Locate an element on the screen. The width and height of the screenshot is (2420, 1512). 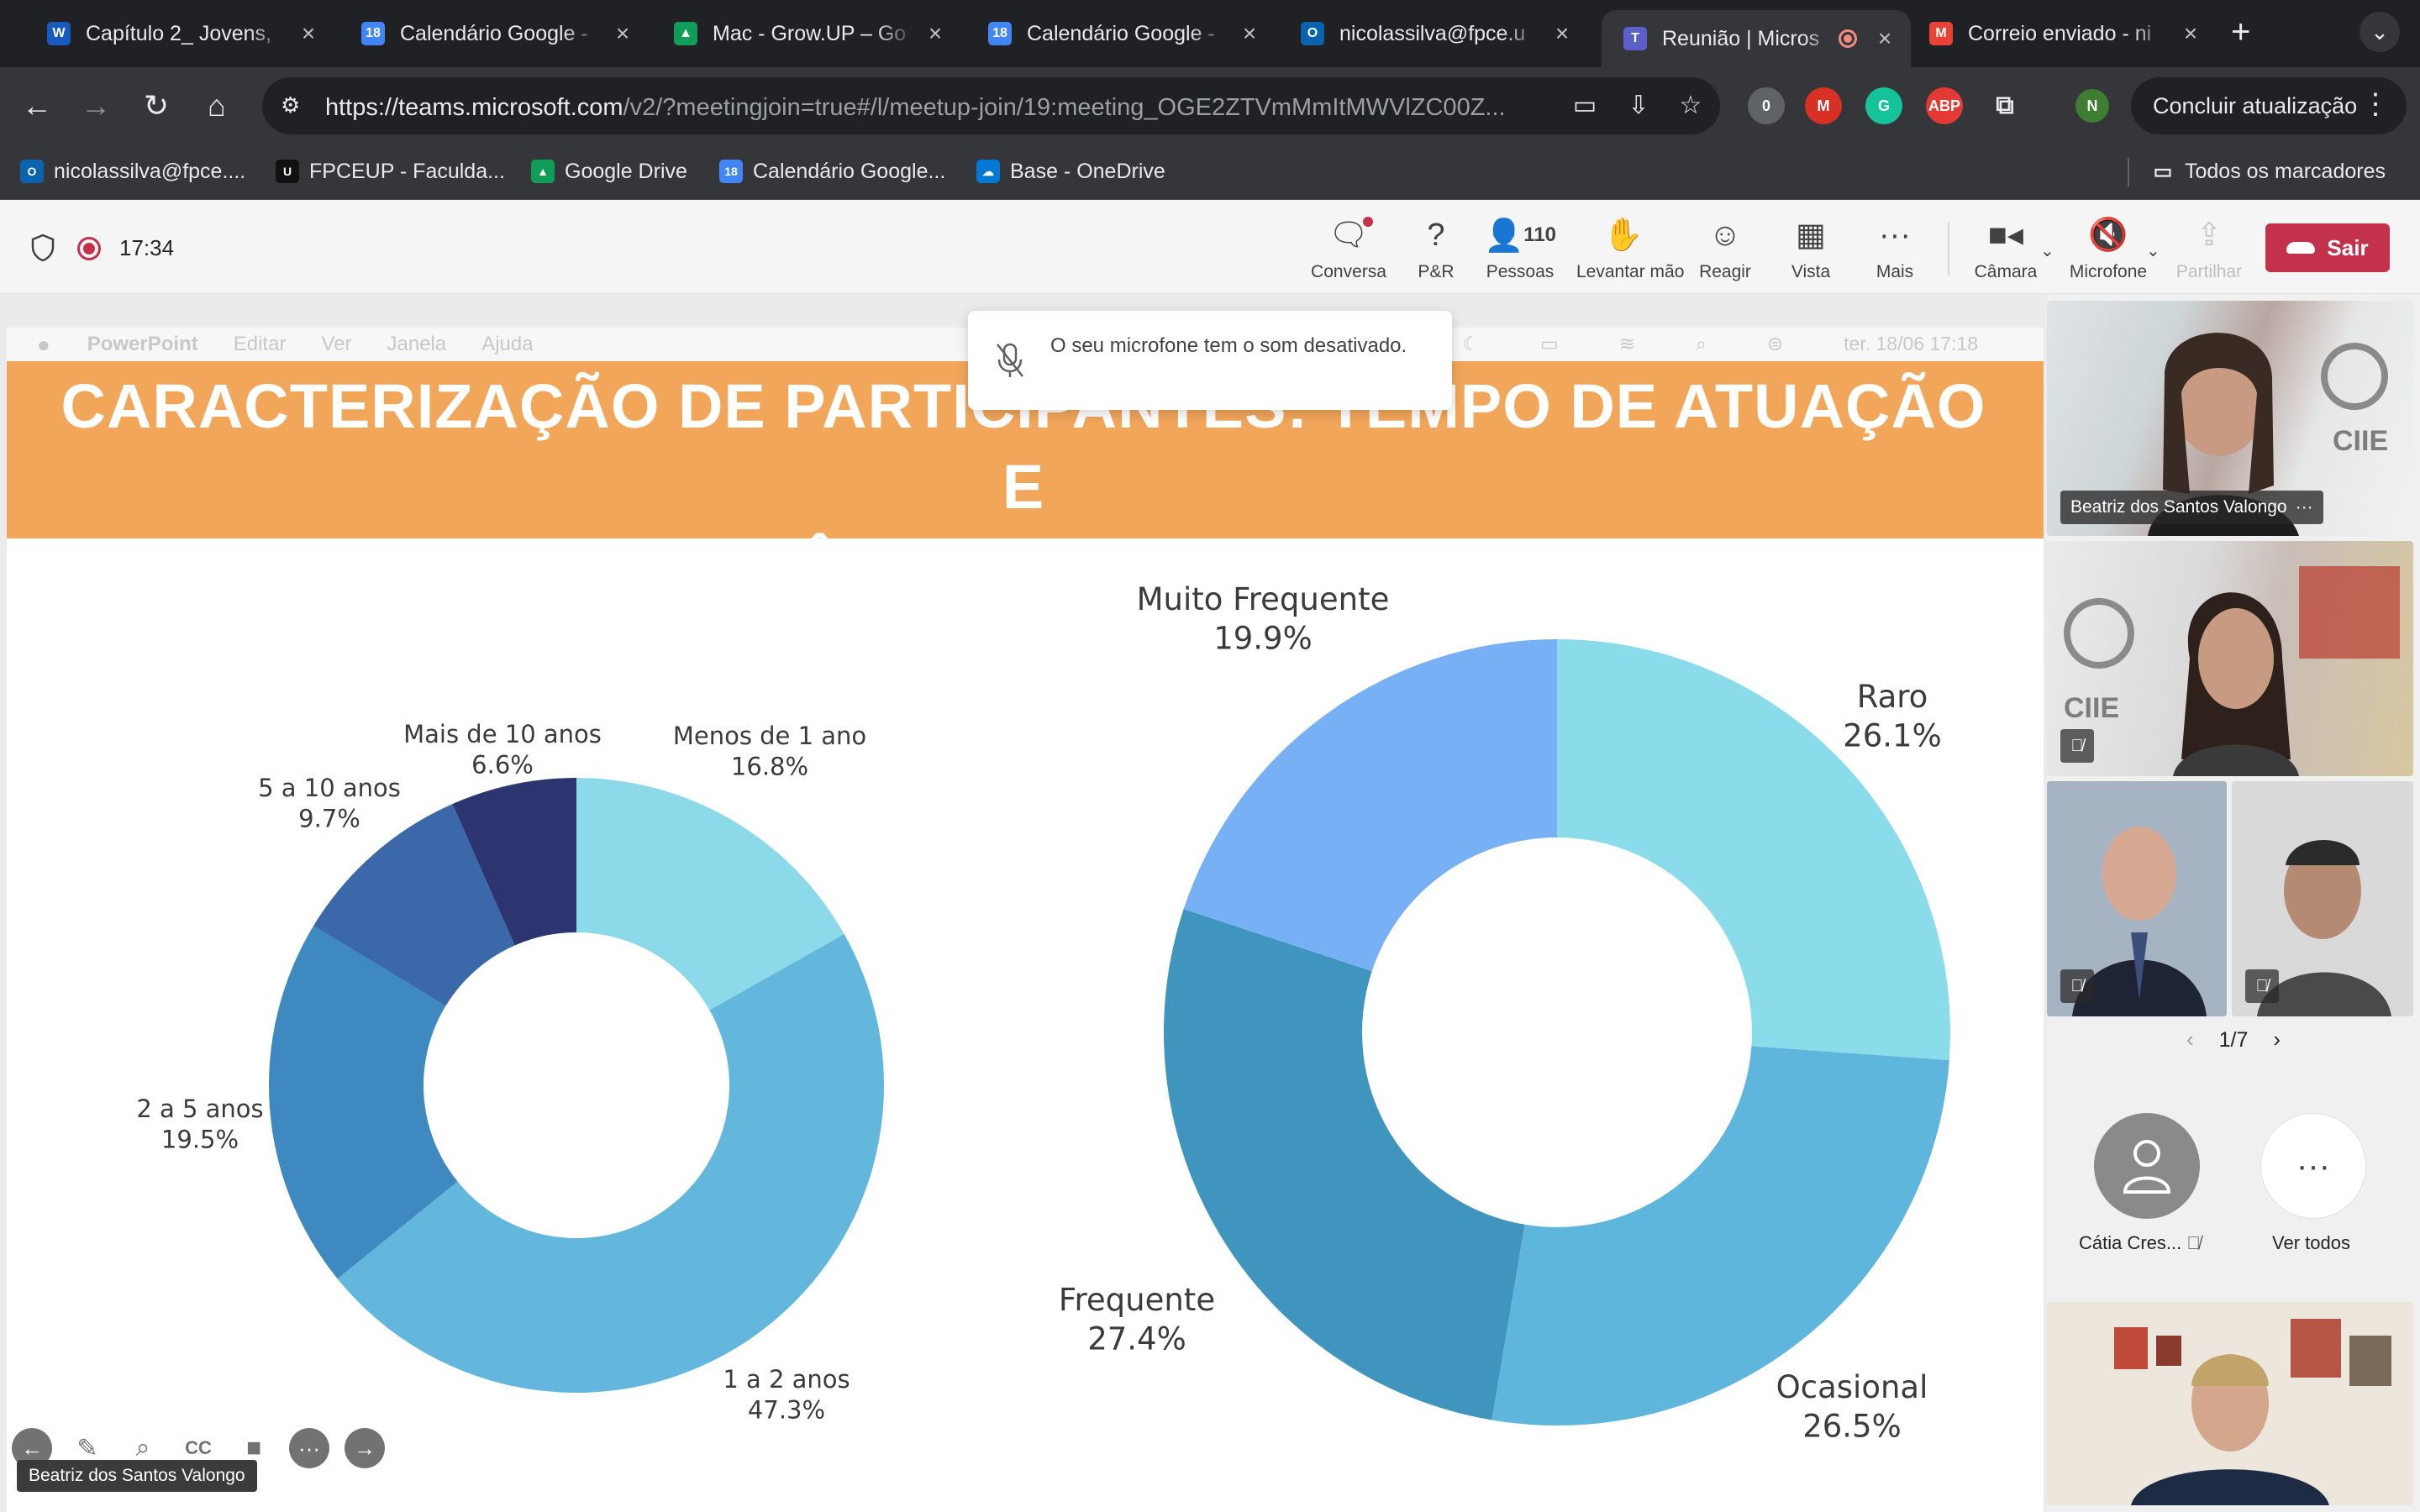
camera-options-chevron-icon: ⌄ is located at coordinates (2047, 251).